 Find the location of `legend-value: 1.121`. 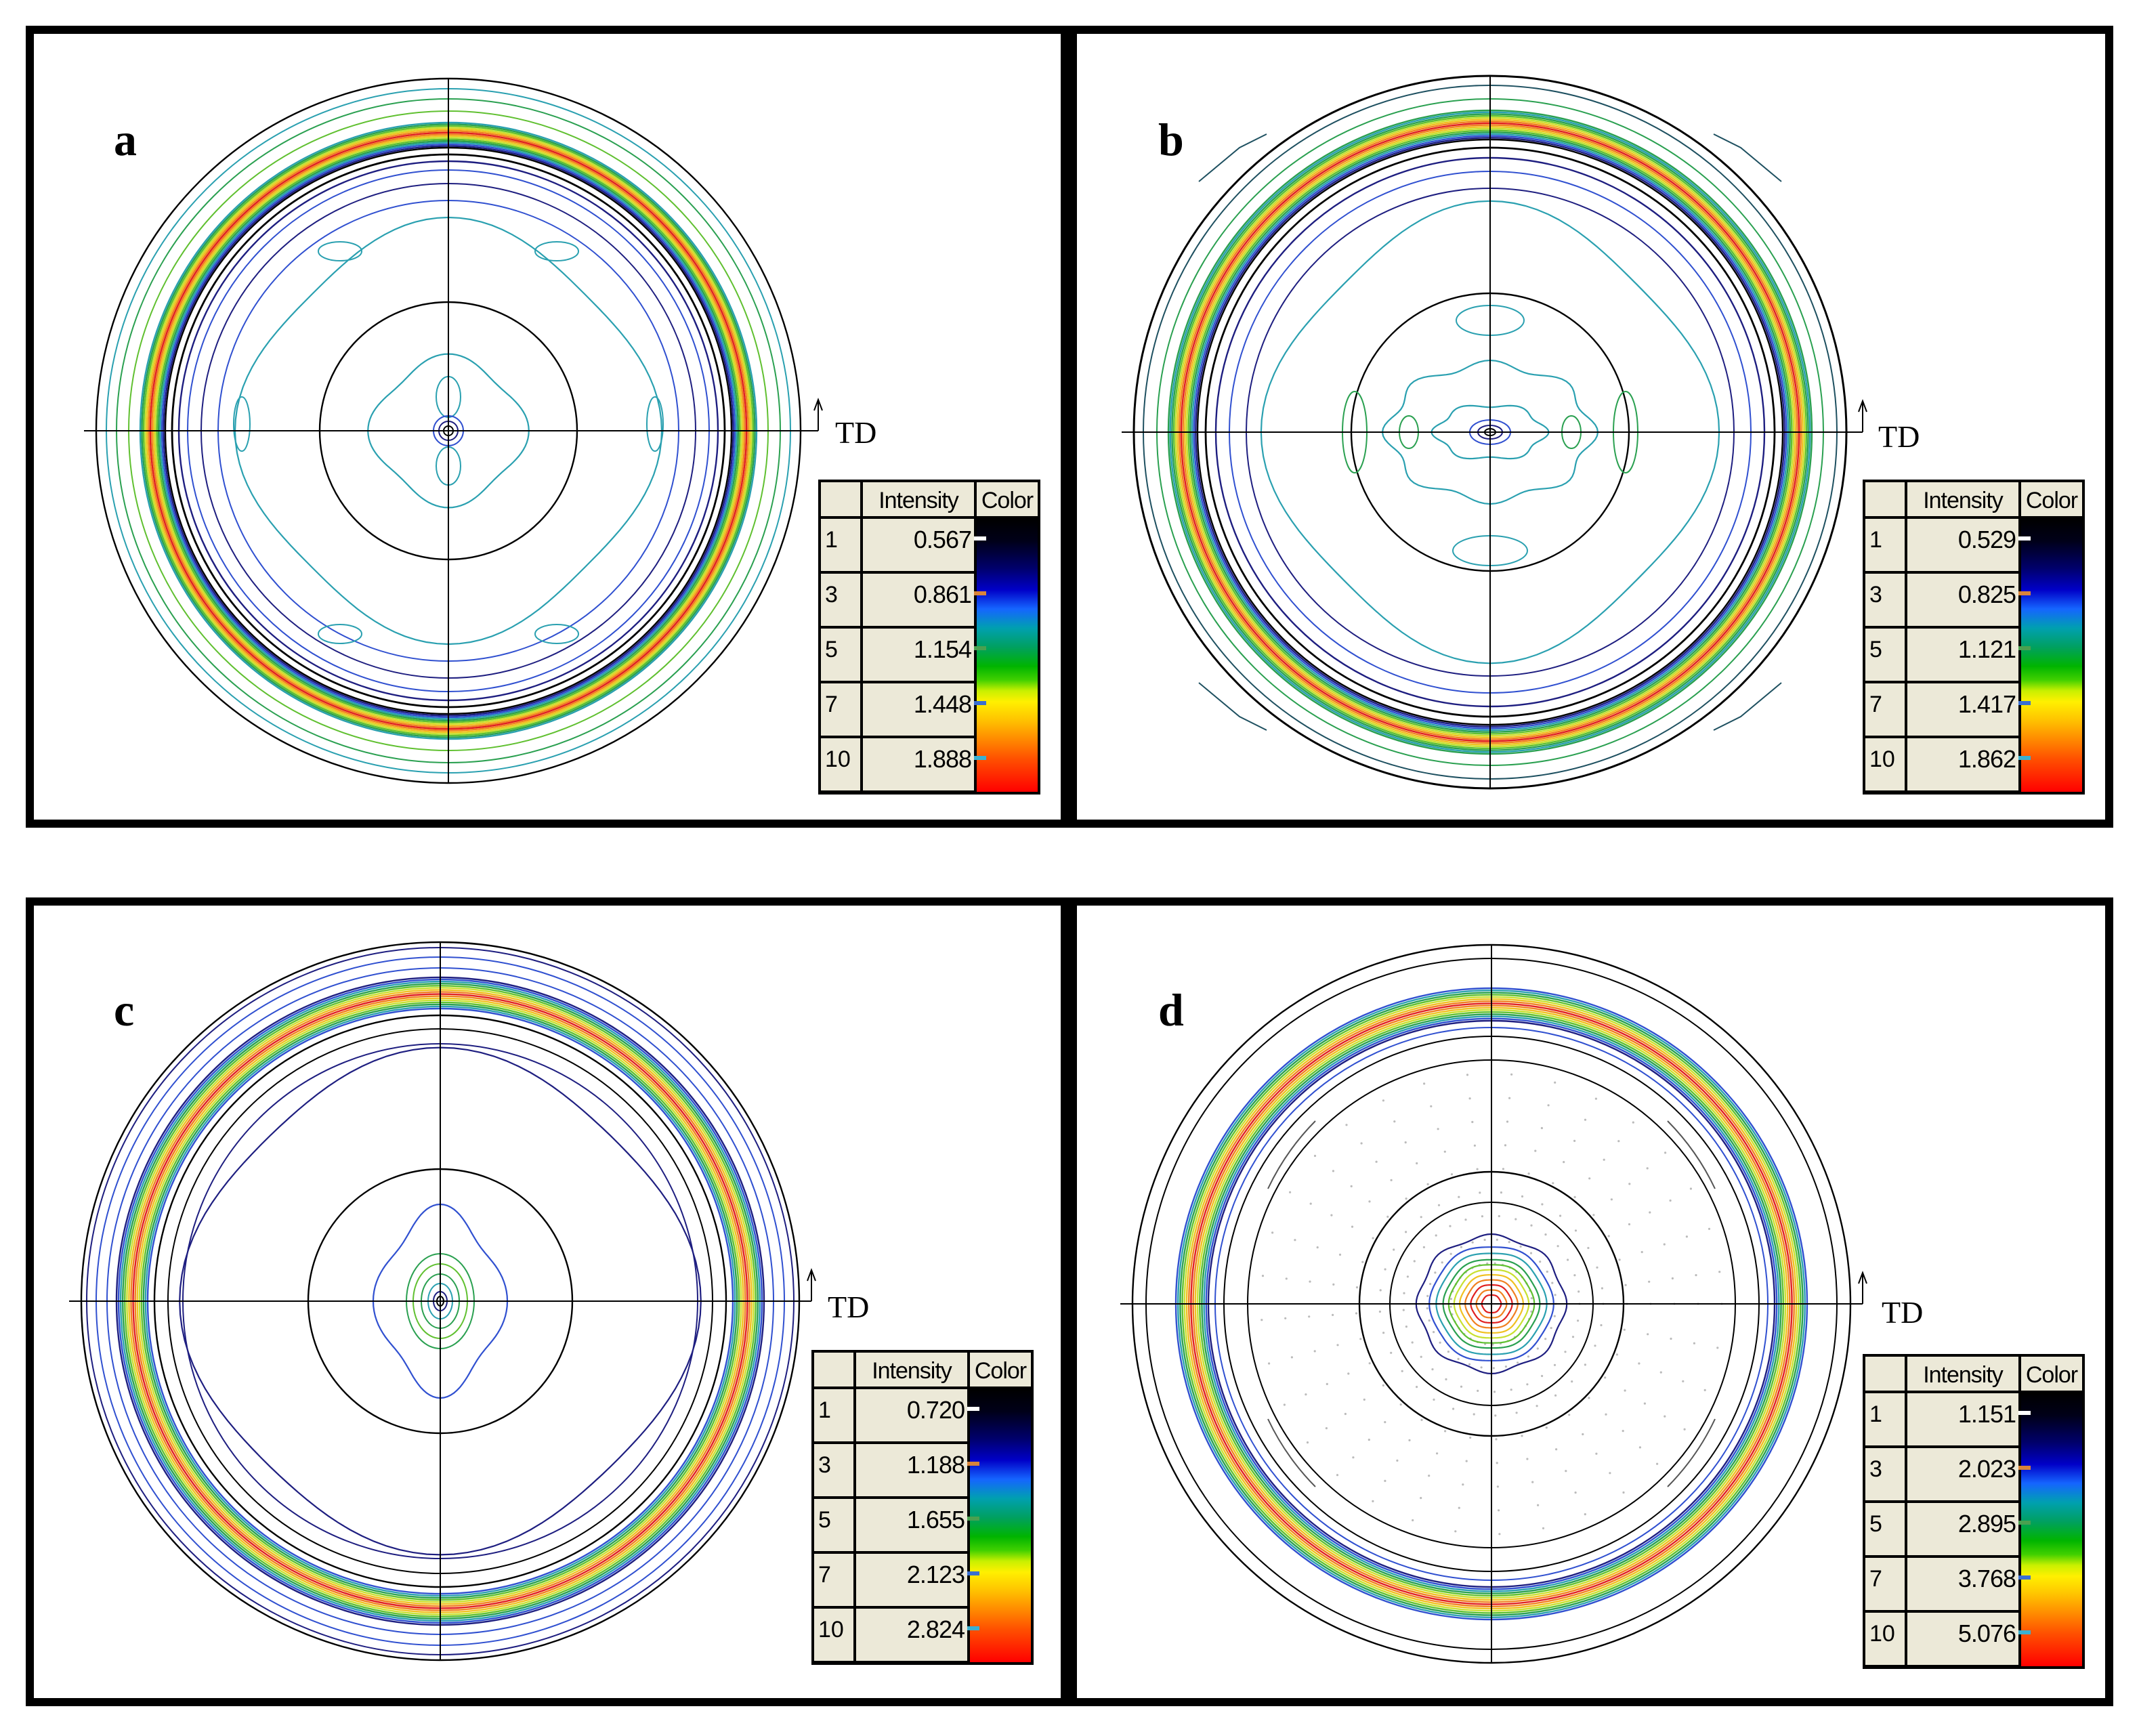

legend-value: 1.121 is located at coordinates (1963, 655).